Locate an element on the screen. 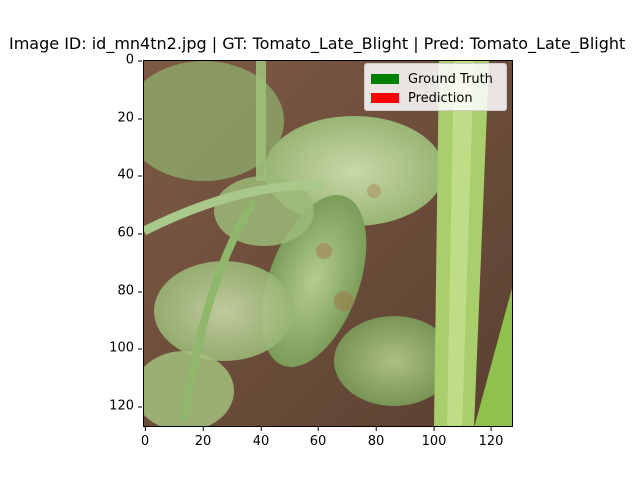  legend: Ground Truth Prediction is located at coordinates (435, 87).